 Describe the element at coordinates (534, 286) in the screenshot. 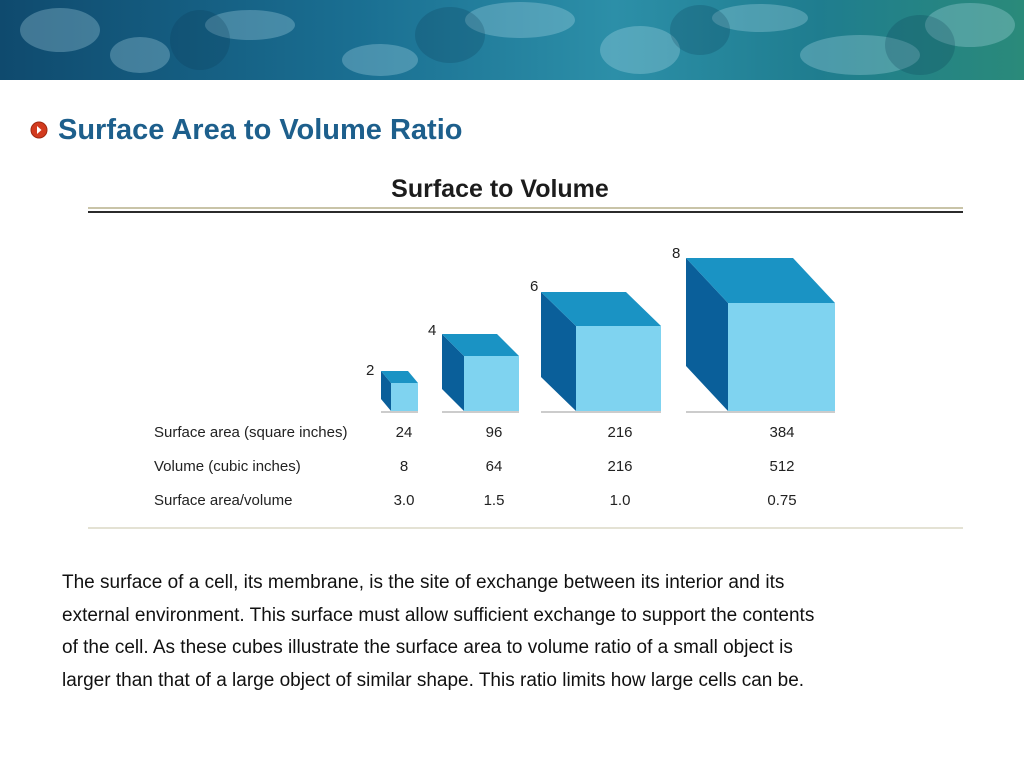

I see `cube-side-label: 6` at that location.